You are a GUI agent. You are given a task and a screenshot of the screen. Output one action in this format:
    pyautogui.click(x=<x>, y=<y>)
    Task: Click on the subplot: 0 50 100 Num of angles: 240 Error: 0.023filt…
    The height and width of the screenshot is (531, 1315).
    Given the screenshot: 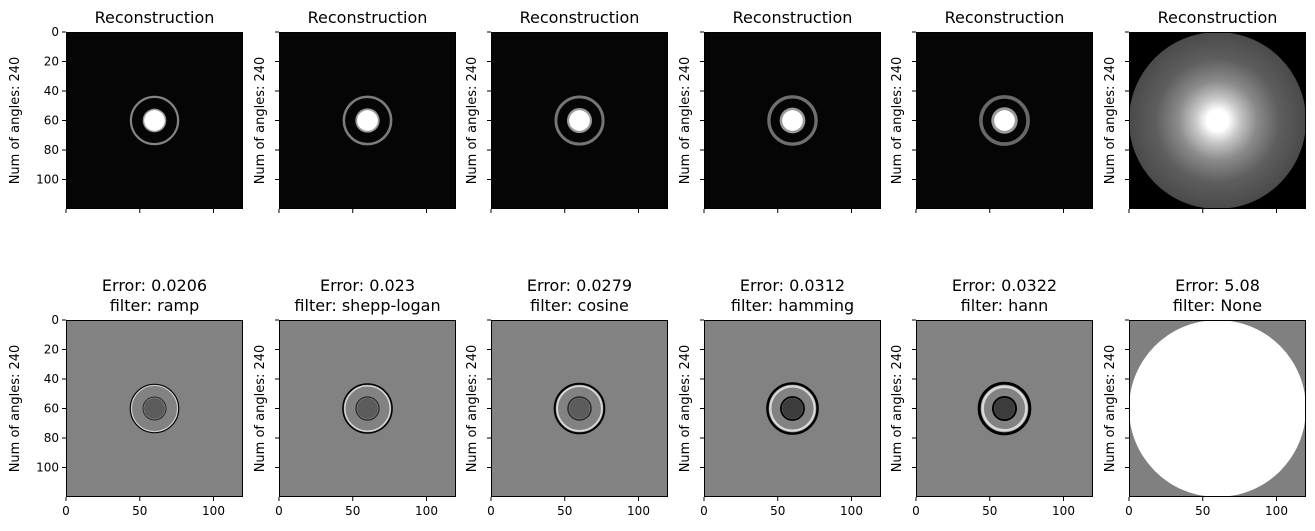 What is the action you would take?
    pyautogui.click(x=354, y=397)
    